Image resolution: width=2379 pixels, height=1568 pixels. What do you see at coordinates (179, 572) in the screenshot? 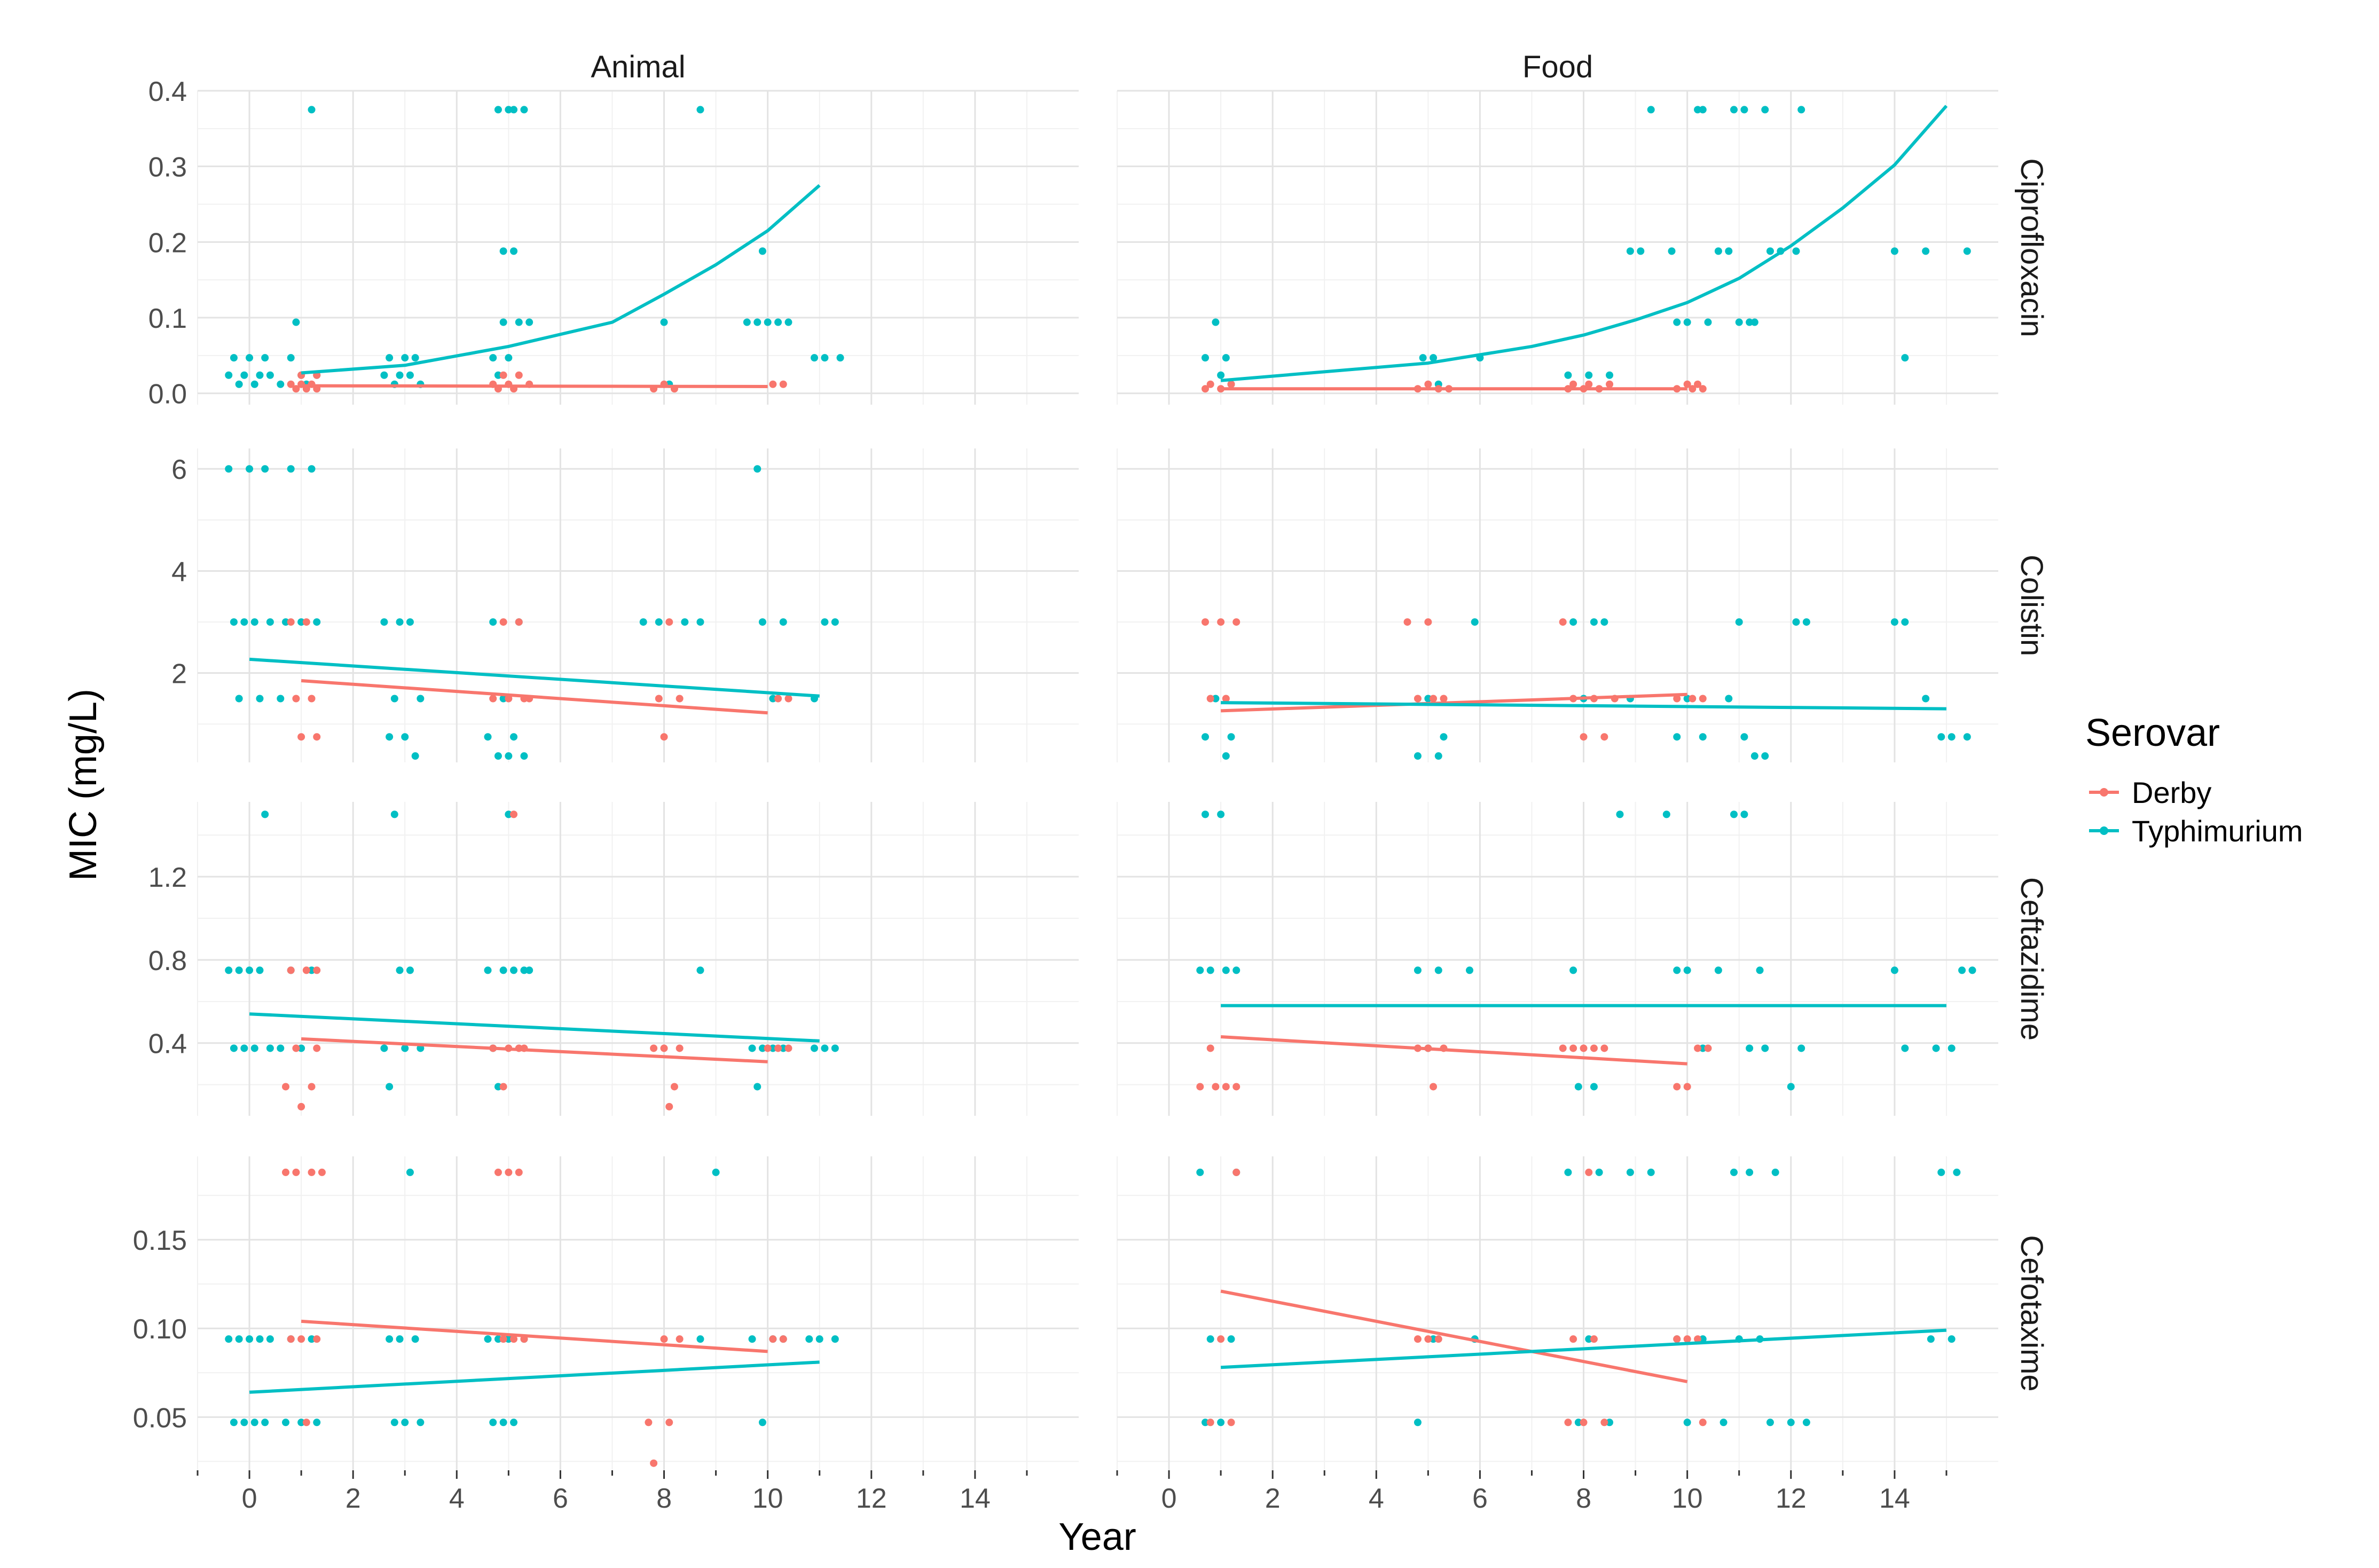
I see `y-tick-label: 4` at bounding box center [179, 572].